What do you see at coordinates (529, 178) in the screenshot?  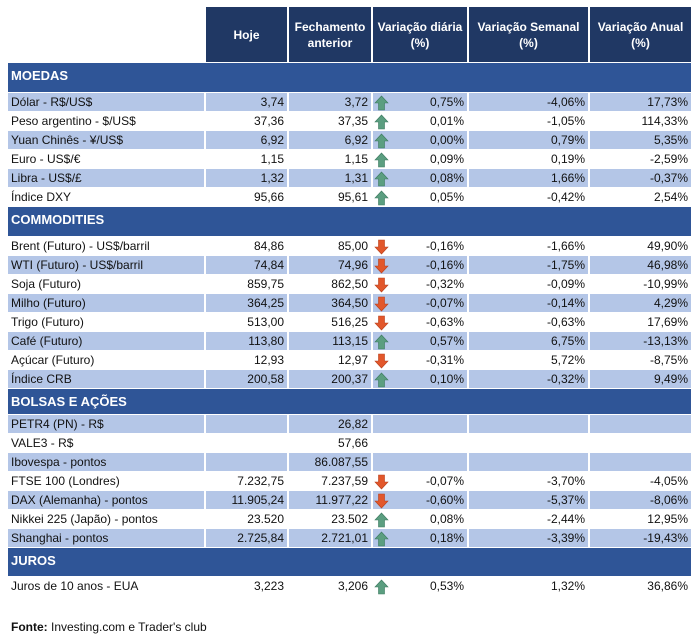 I see `value-variacao-semanal: 1,66%` at bounding box center [529, 178].